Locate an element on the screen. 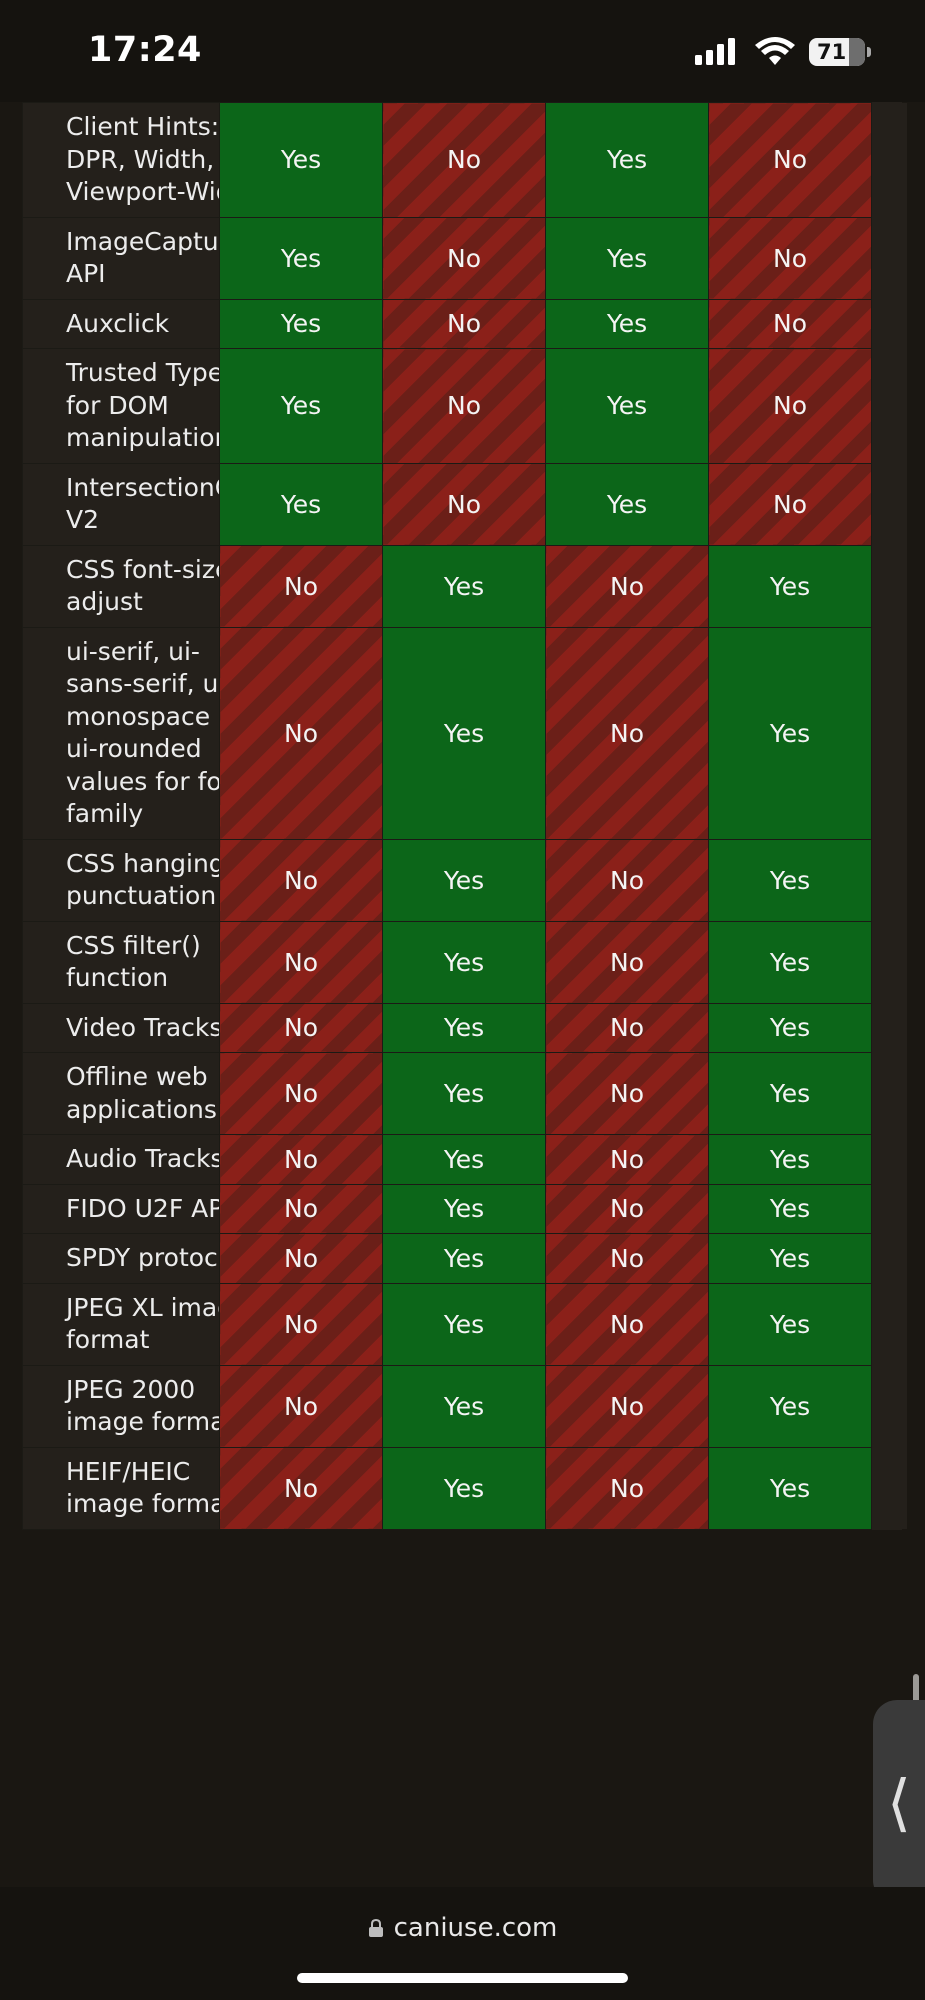  feature-cell: Video Tracks is located at coordinates (121, 1027).